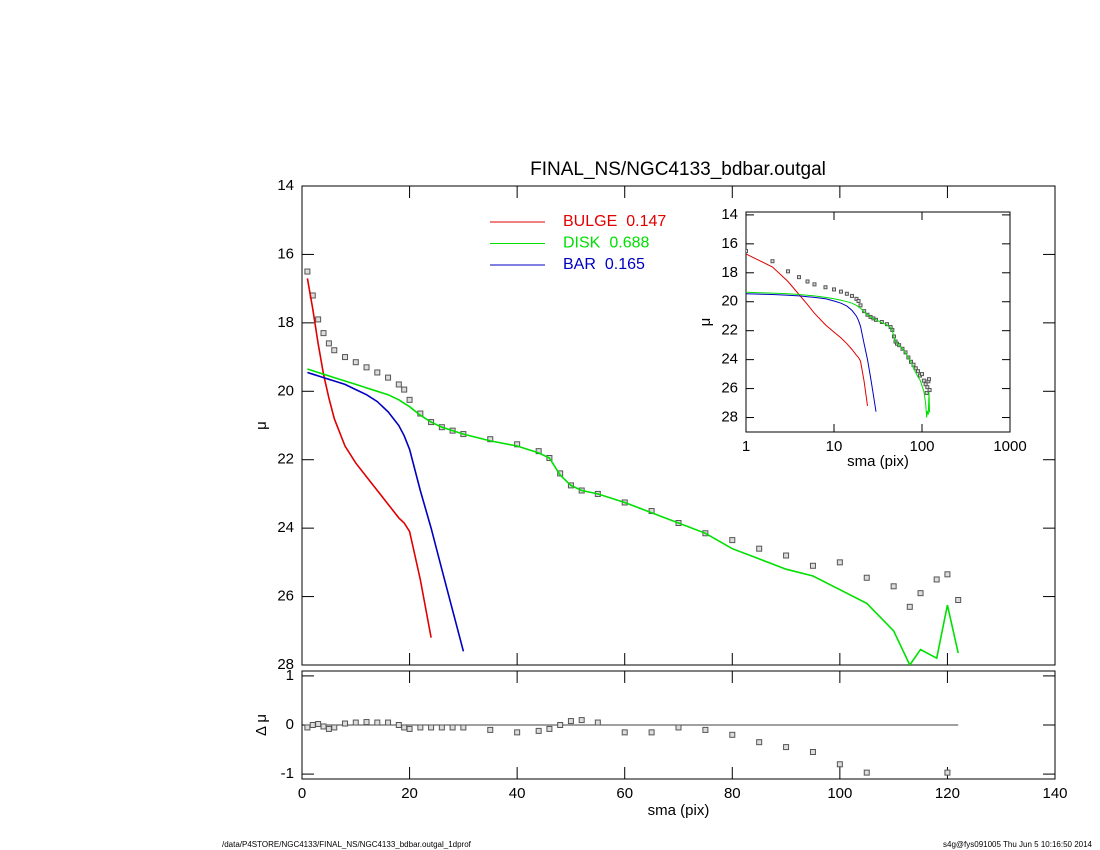 This screenshot has height=850, width=1100. I want to click on legend-name: DISK, so click(582, 243).